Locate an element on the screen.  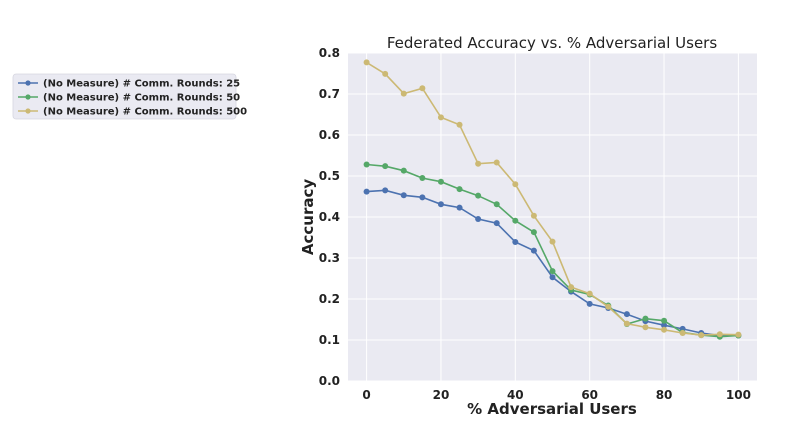
y-tick-label: 0.2 is located at coordinates (329, 299).